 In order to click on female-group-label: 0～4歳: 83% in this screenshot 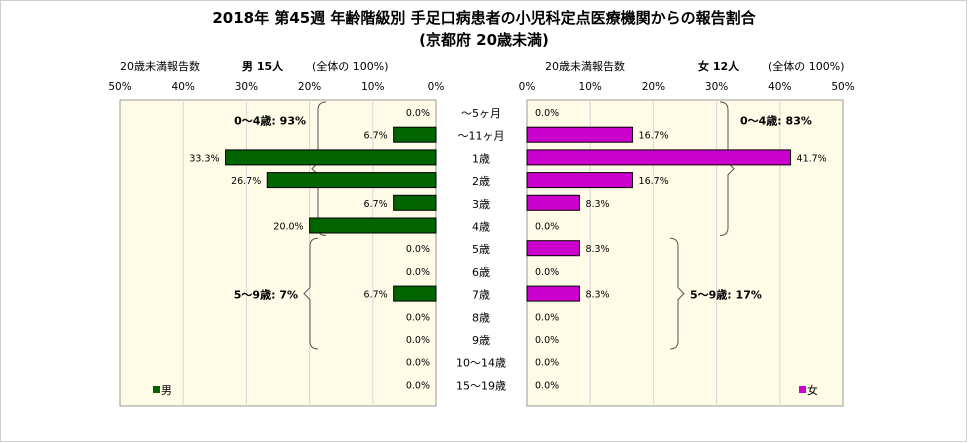, I will do `click(776, 121)`.